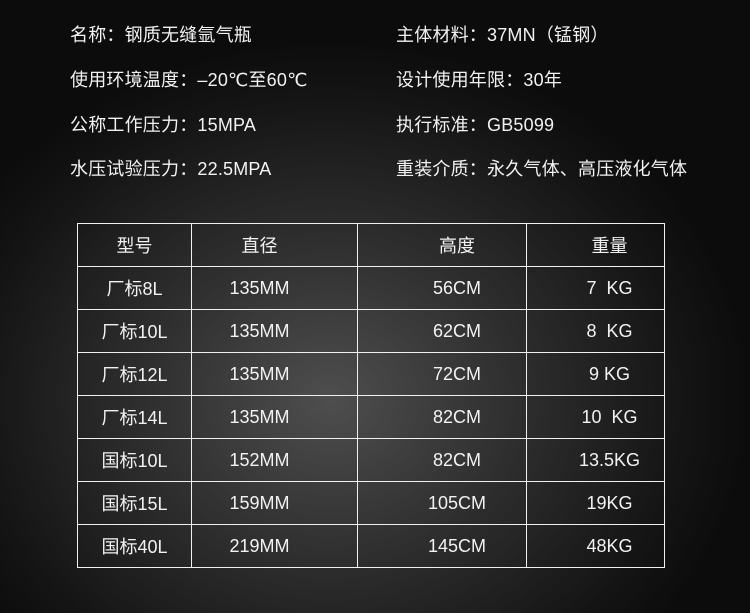  Describe the element at coordinates (442, 374) in the screenshot. I see `cell-height: 72CM` at that location.